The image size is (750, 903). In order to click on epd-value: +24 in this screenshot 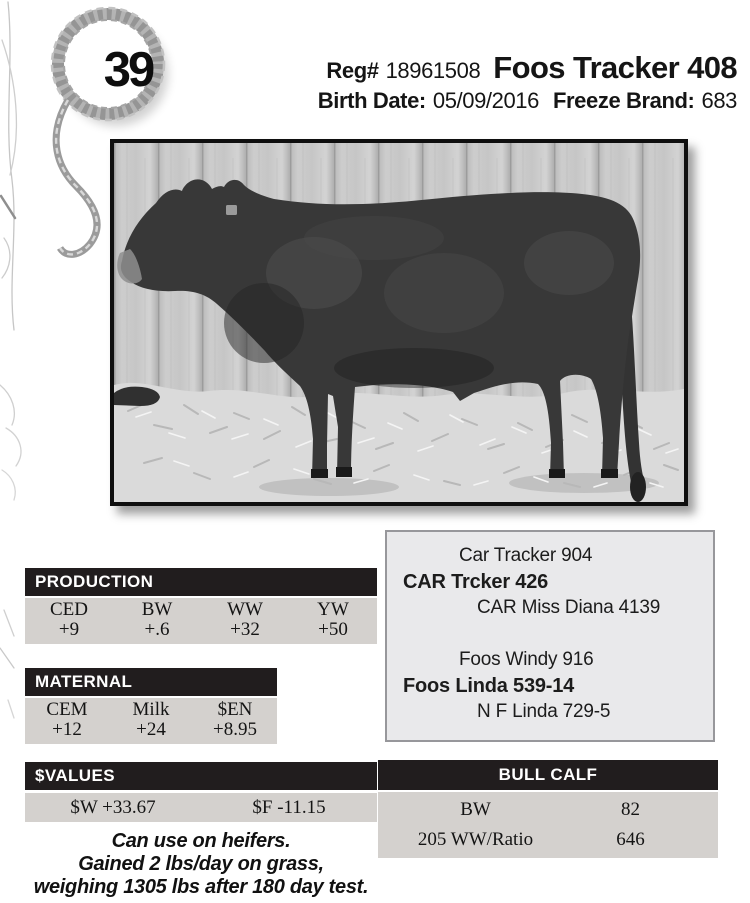, I will do `click(151, 729)`.